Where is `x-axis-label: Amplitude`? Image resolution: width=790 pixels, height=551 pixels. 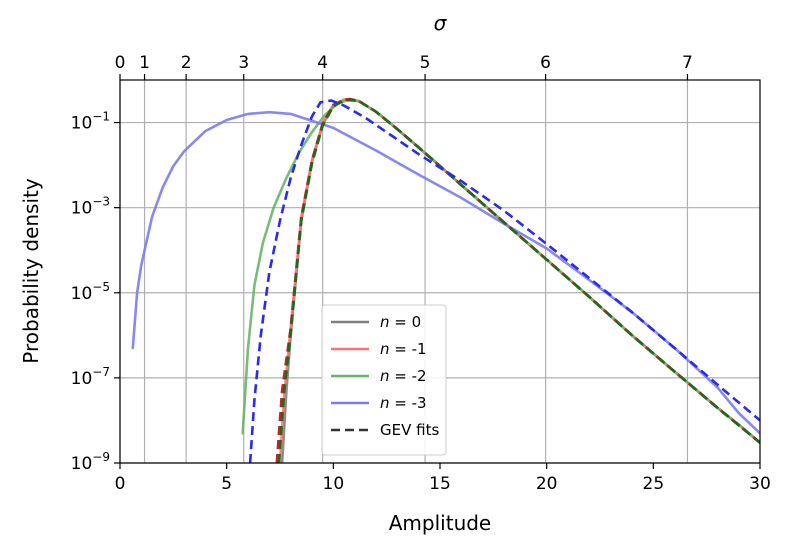
x-axis-label: Amplitude is located at coordinates (440, 523).